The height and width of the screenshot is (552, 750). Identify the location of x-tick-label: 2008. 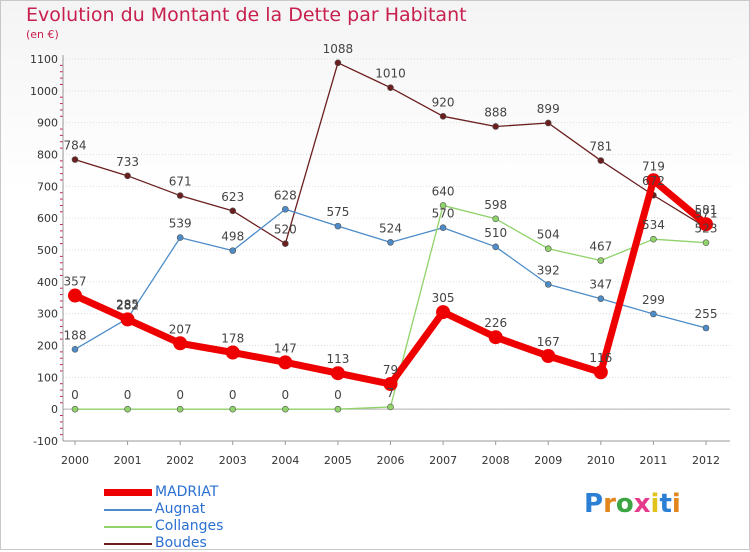
(496, 460).